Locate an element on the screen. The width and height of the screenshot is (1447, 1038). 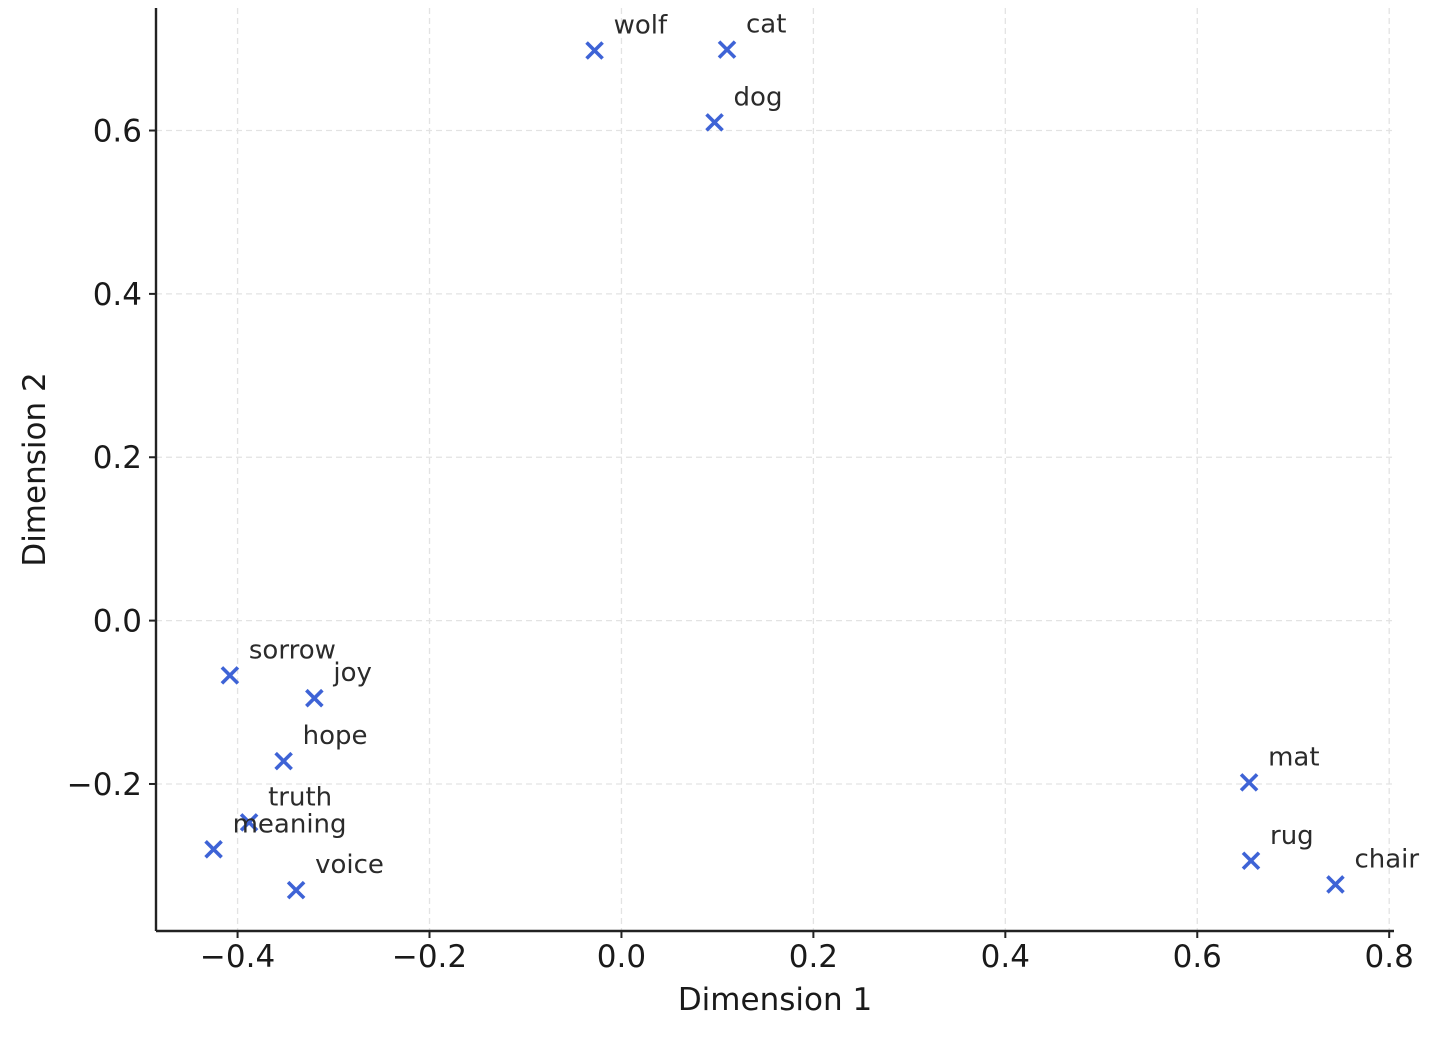
x-tick-label: 0.4 is located at coordinates (1005, 957).